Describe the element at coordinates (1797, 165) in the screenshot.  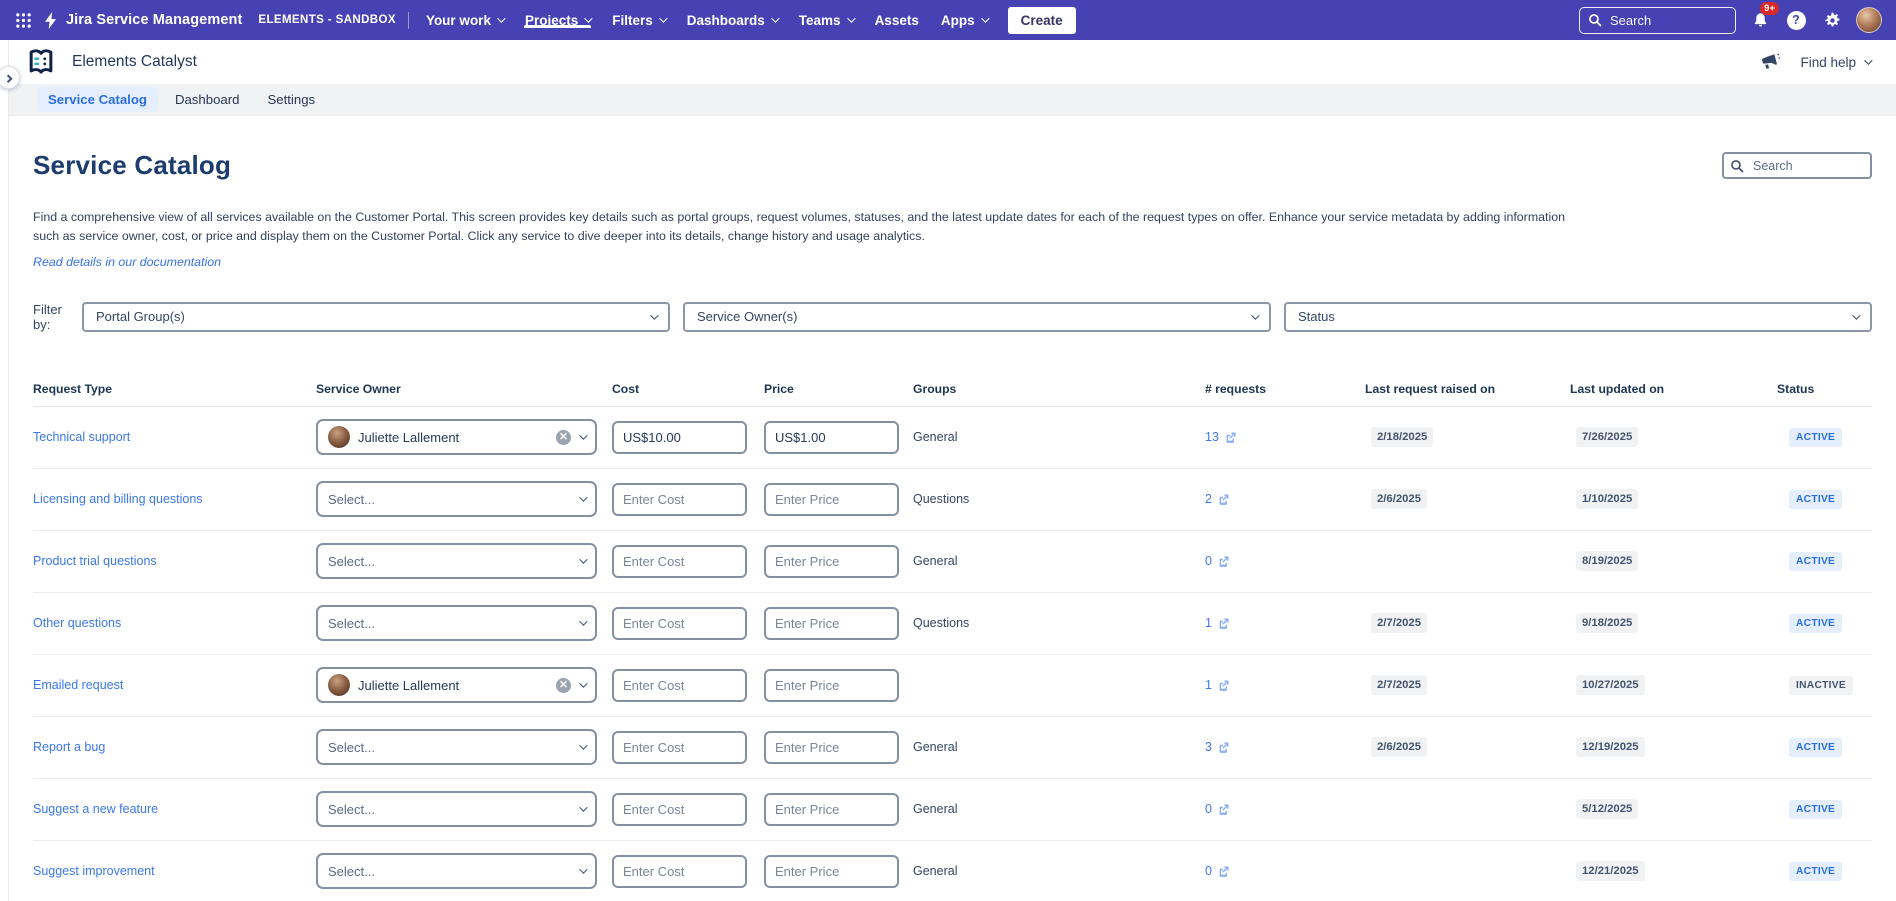
I see `catalog-search-input` at that location.